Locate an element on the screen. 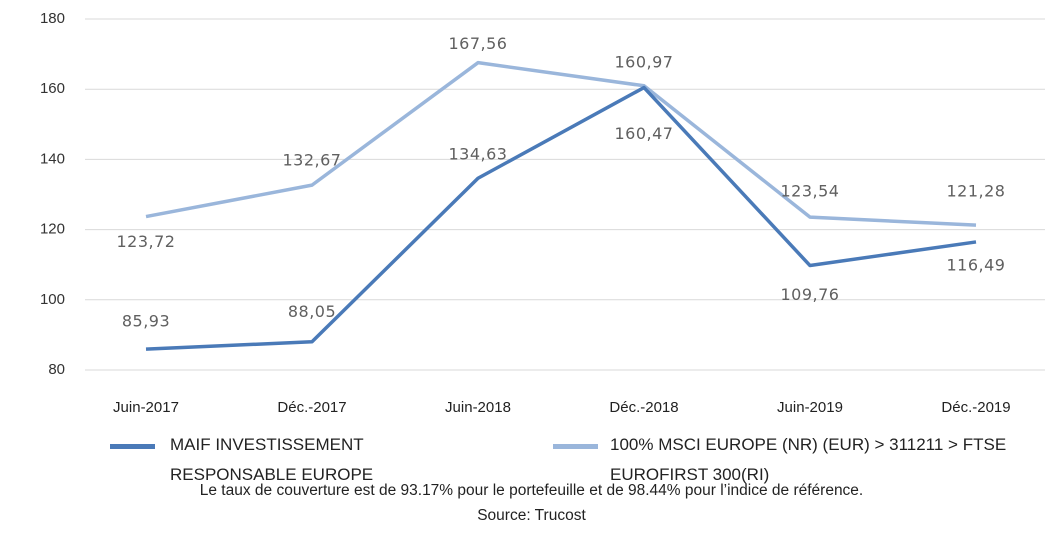 Image resolution: width=1063 pixels, height=553 pixels. x-tick-label: Juin-2018 is located at coordinates (478, 407).